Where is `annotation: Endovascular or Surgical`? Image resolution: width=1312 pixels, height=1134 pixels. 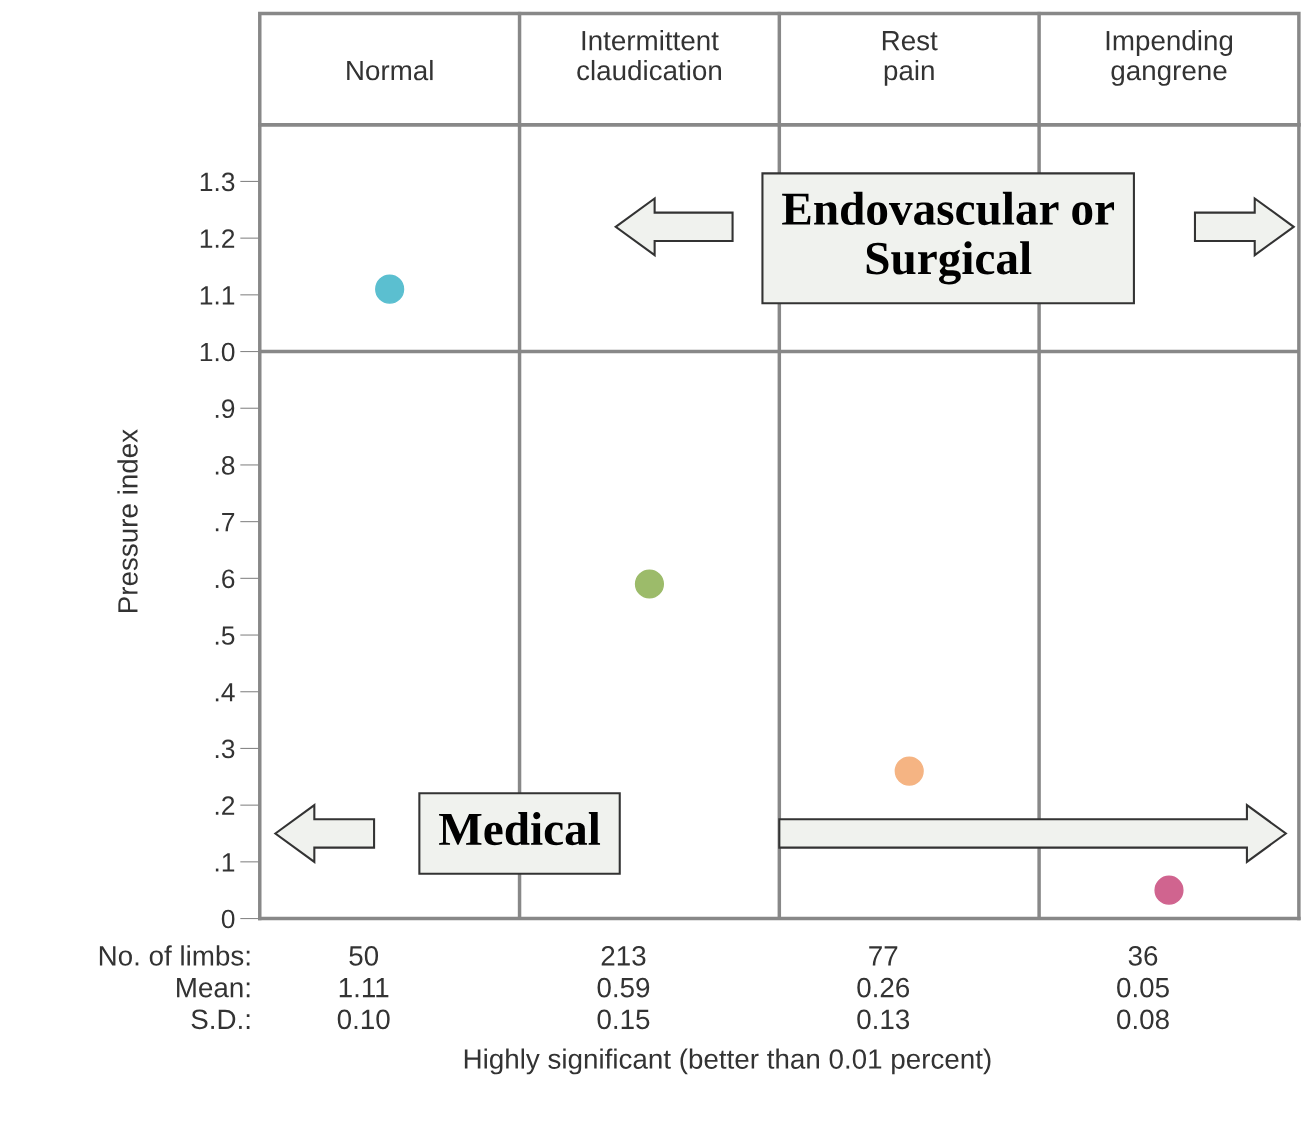
annotation: Endovascular or Surgical is located at coordinates (948, 238).